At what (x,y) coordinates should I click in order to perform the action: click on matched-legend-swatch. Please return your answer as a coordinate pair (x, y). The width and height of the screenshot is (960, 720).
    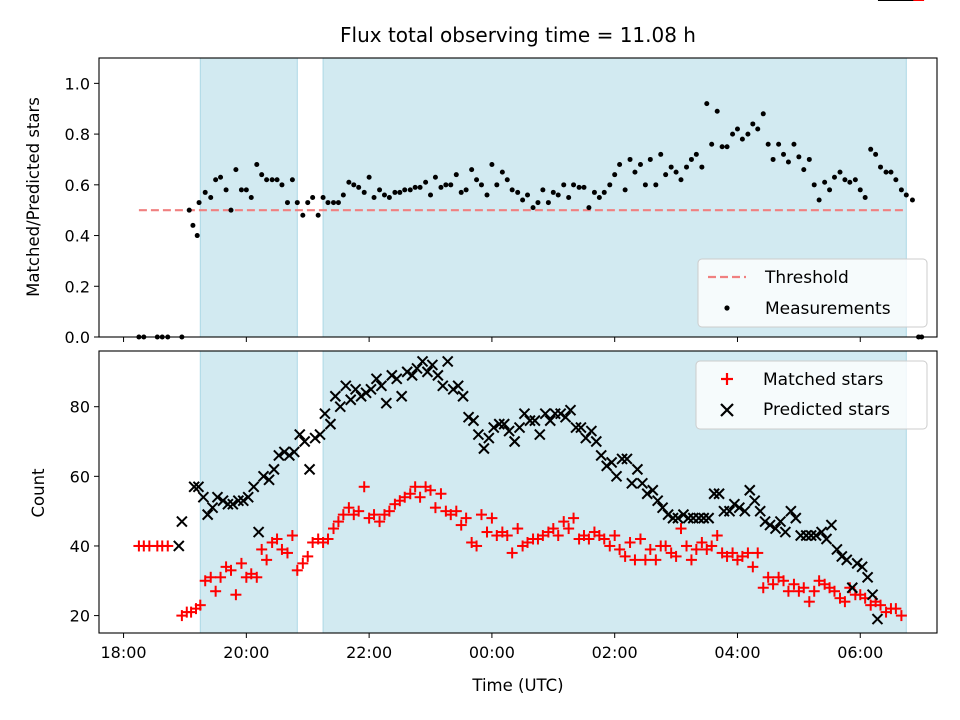
    Looking at the image, I should click on (727, 379).